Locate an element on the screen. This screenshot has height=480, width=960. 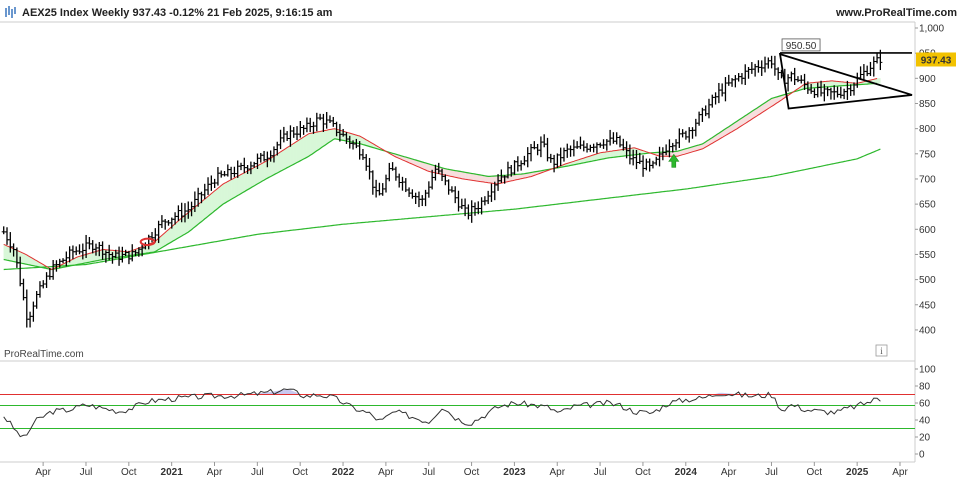
annotation-label: 950.50 is located at coordinates (801, 46).